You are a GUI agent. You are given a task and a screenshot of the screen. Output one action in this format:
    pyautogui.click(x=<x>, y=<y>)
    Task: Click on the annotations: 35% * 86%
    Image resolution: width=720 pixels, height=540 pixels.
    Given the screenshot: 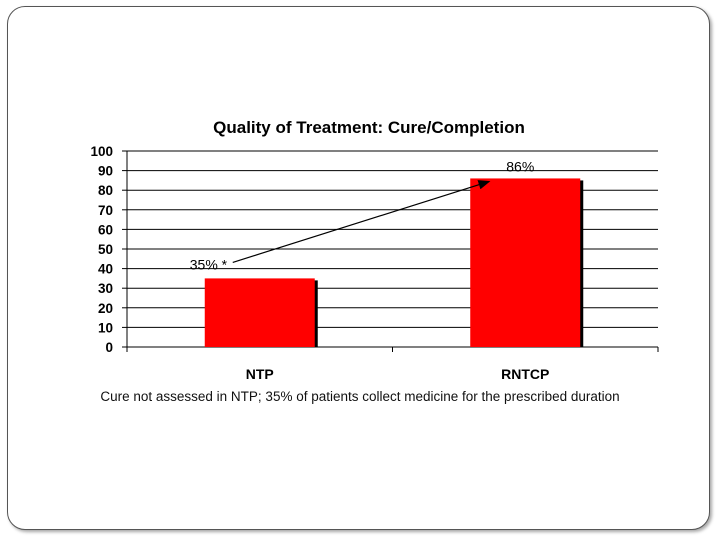 What is the action you would take?
    pyautogui.click(x=362, y=215)
    